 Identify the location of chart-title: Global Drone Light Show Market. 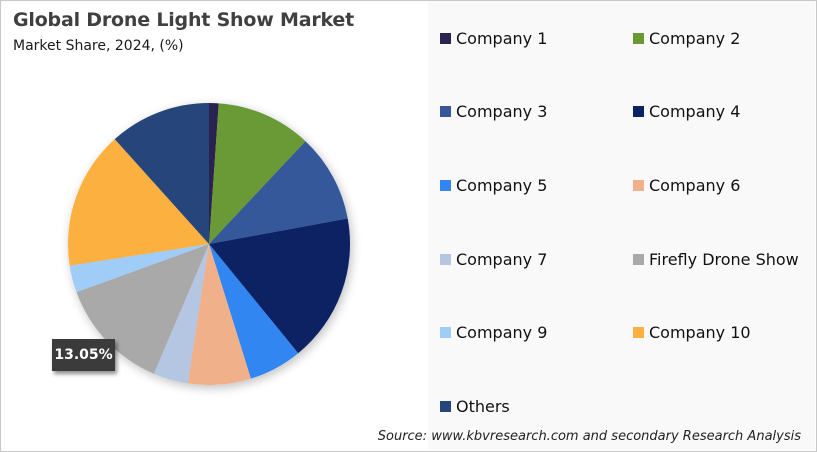
(184, 20).